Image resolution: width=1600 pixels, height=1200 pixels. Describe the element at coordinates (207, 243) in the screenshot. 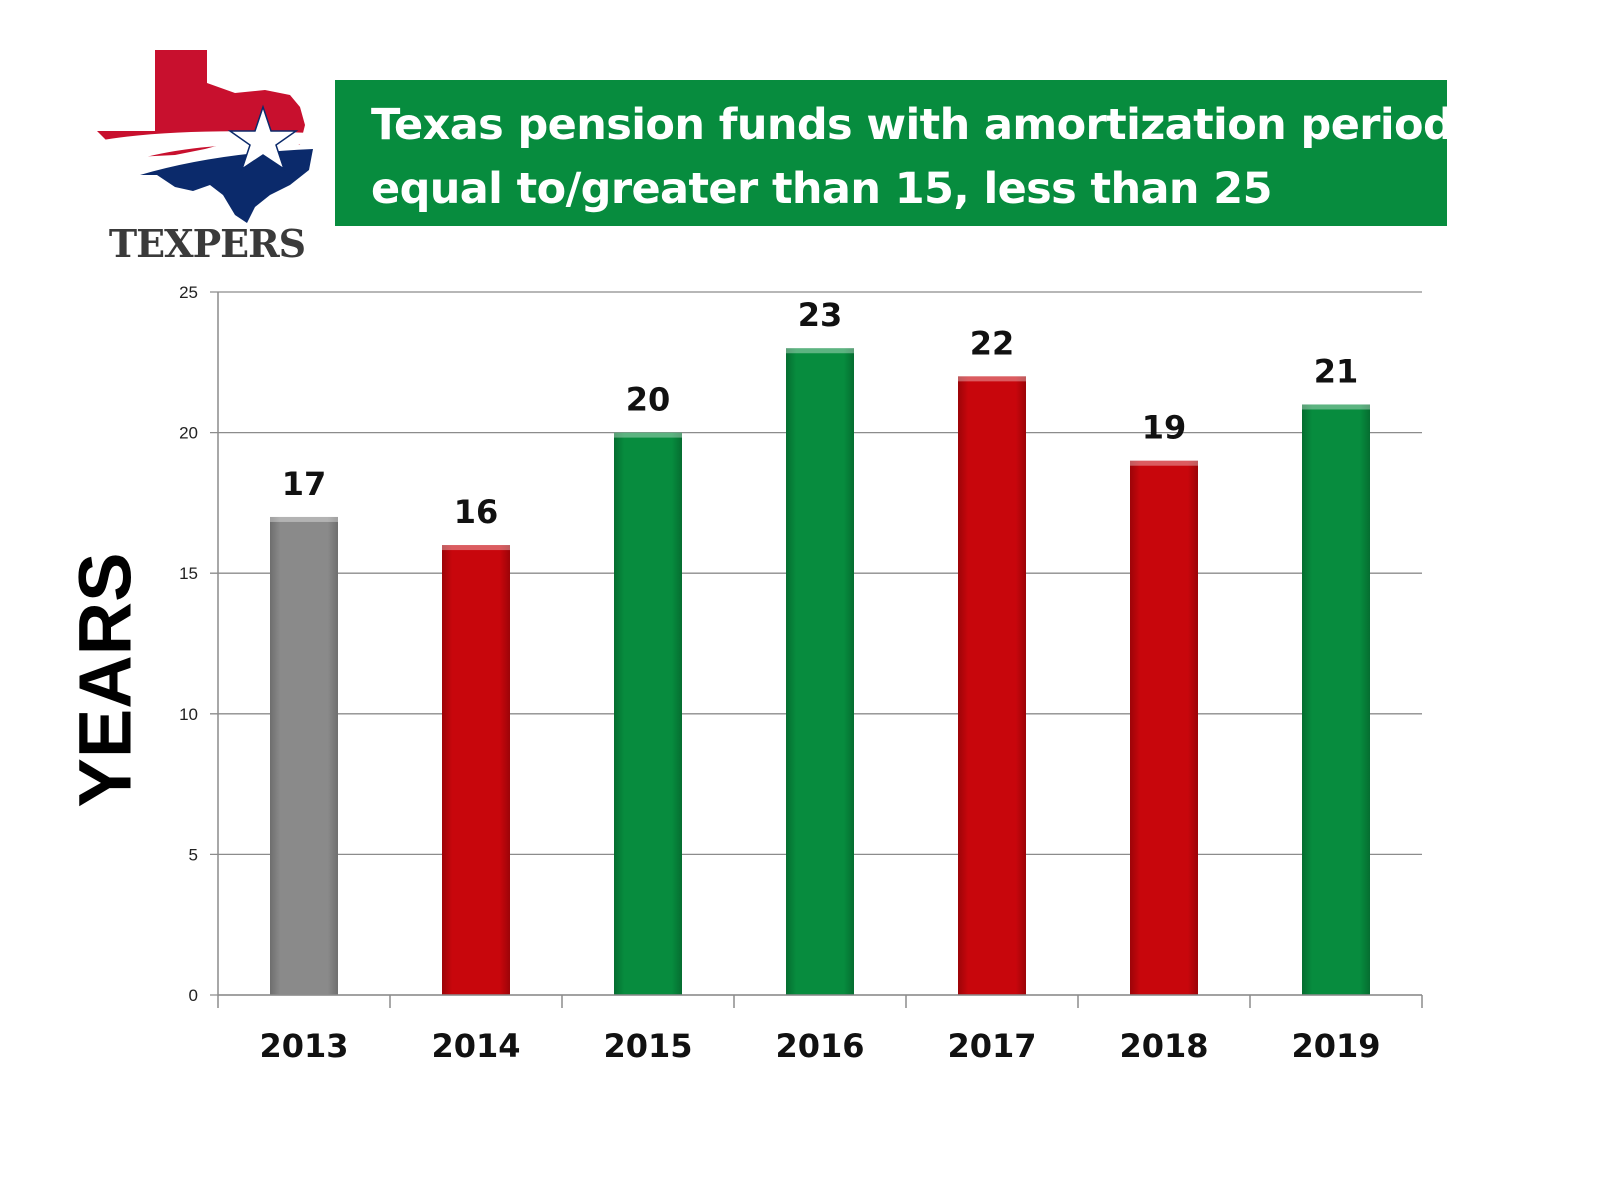

I see `logo-text: TEXPERS` at that location.